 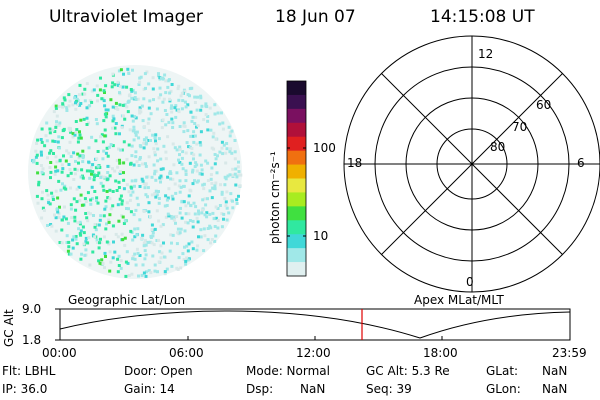 I want to click on timeline-axis-title: GC Alt, so click(x=9, y=328).